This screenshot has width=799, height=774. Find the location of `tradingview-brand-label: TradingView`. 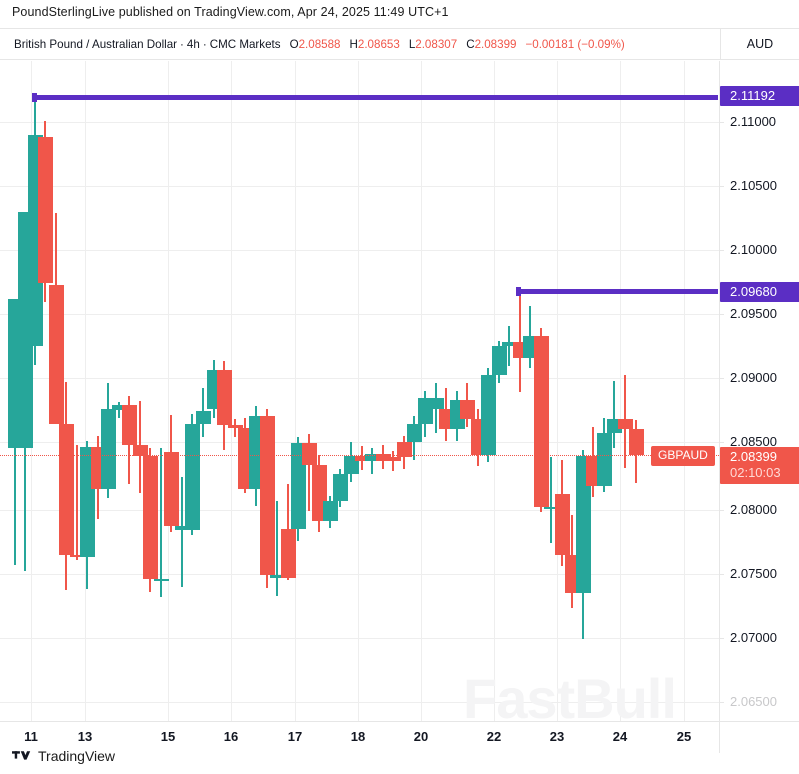

tradingview-brand-label: TradingView is located at coordinates (77, 756).